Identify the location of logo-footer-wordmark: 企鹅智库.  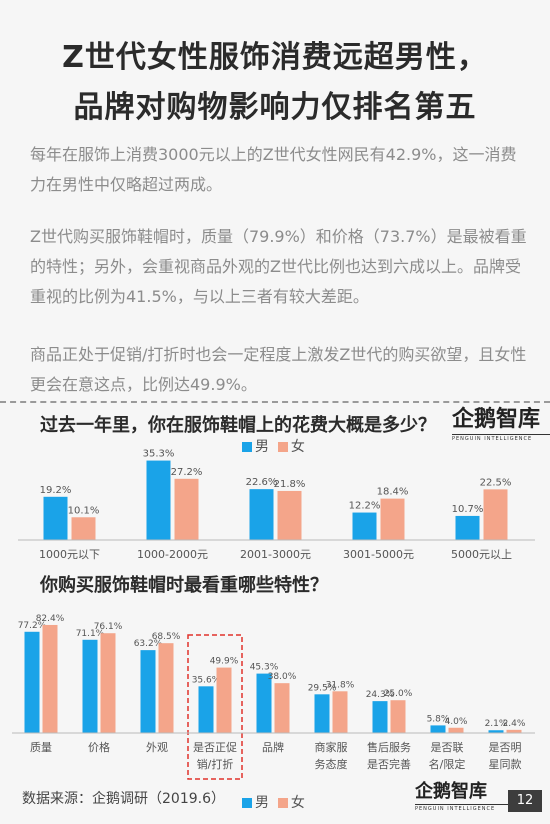
(451, 791).